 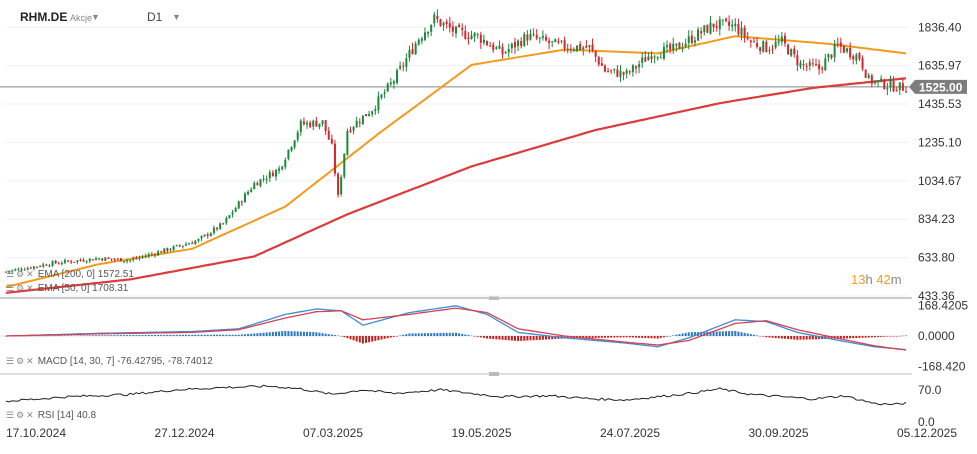 What do you see at coordinates (10, 274) in the screenshot?
I see `list-icon: ☰` at bounding box center [10, 274].